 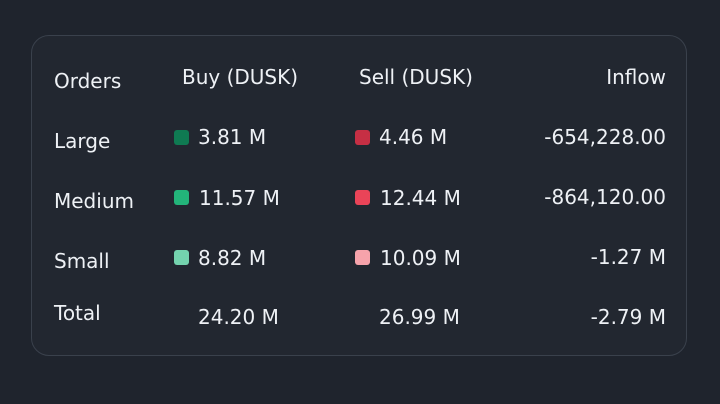 I want to click on row-label-small: Small, so click(x=82, y=261).